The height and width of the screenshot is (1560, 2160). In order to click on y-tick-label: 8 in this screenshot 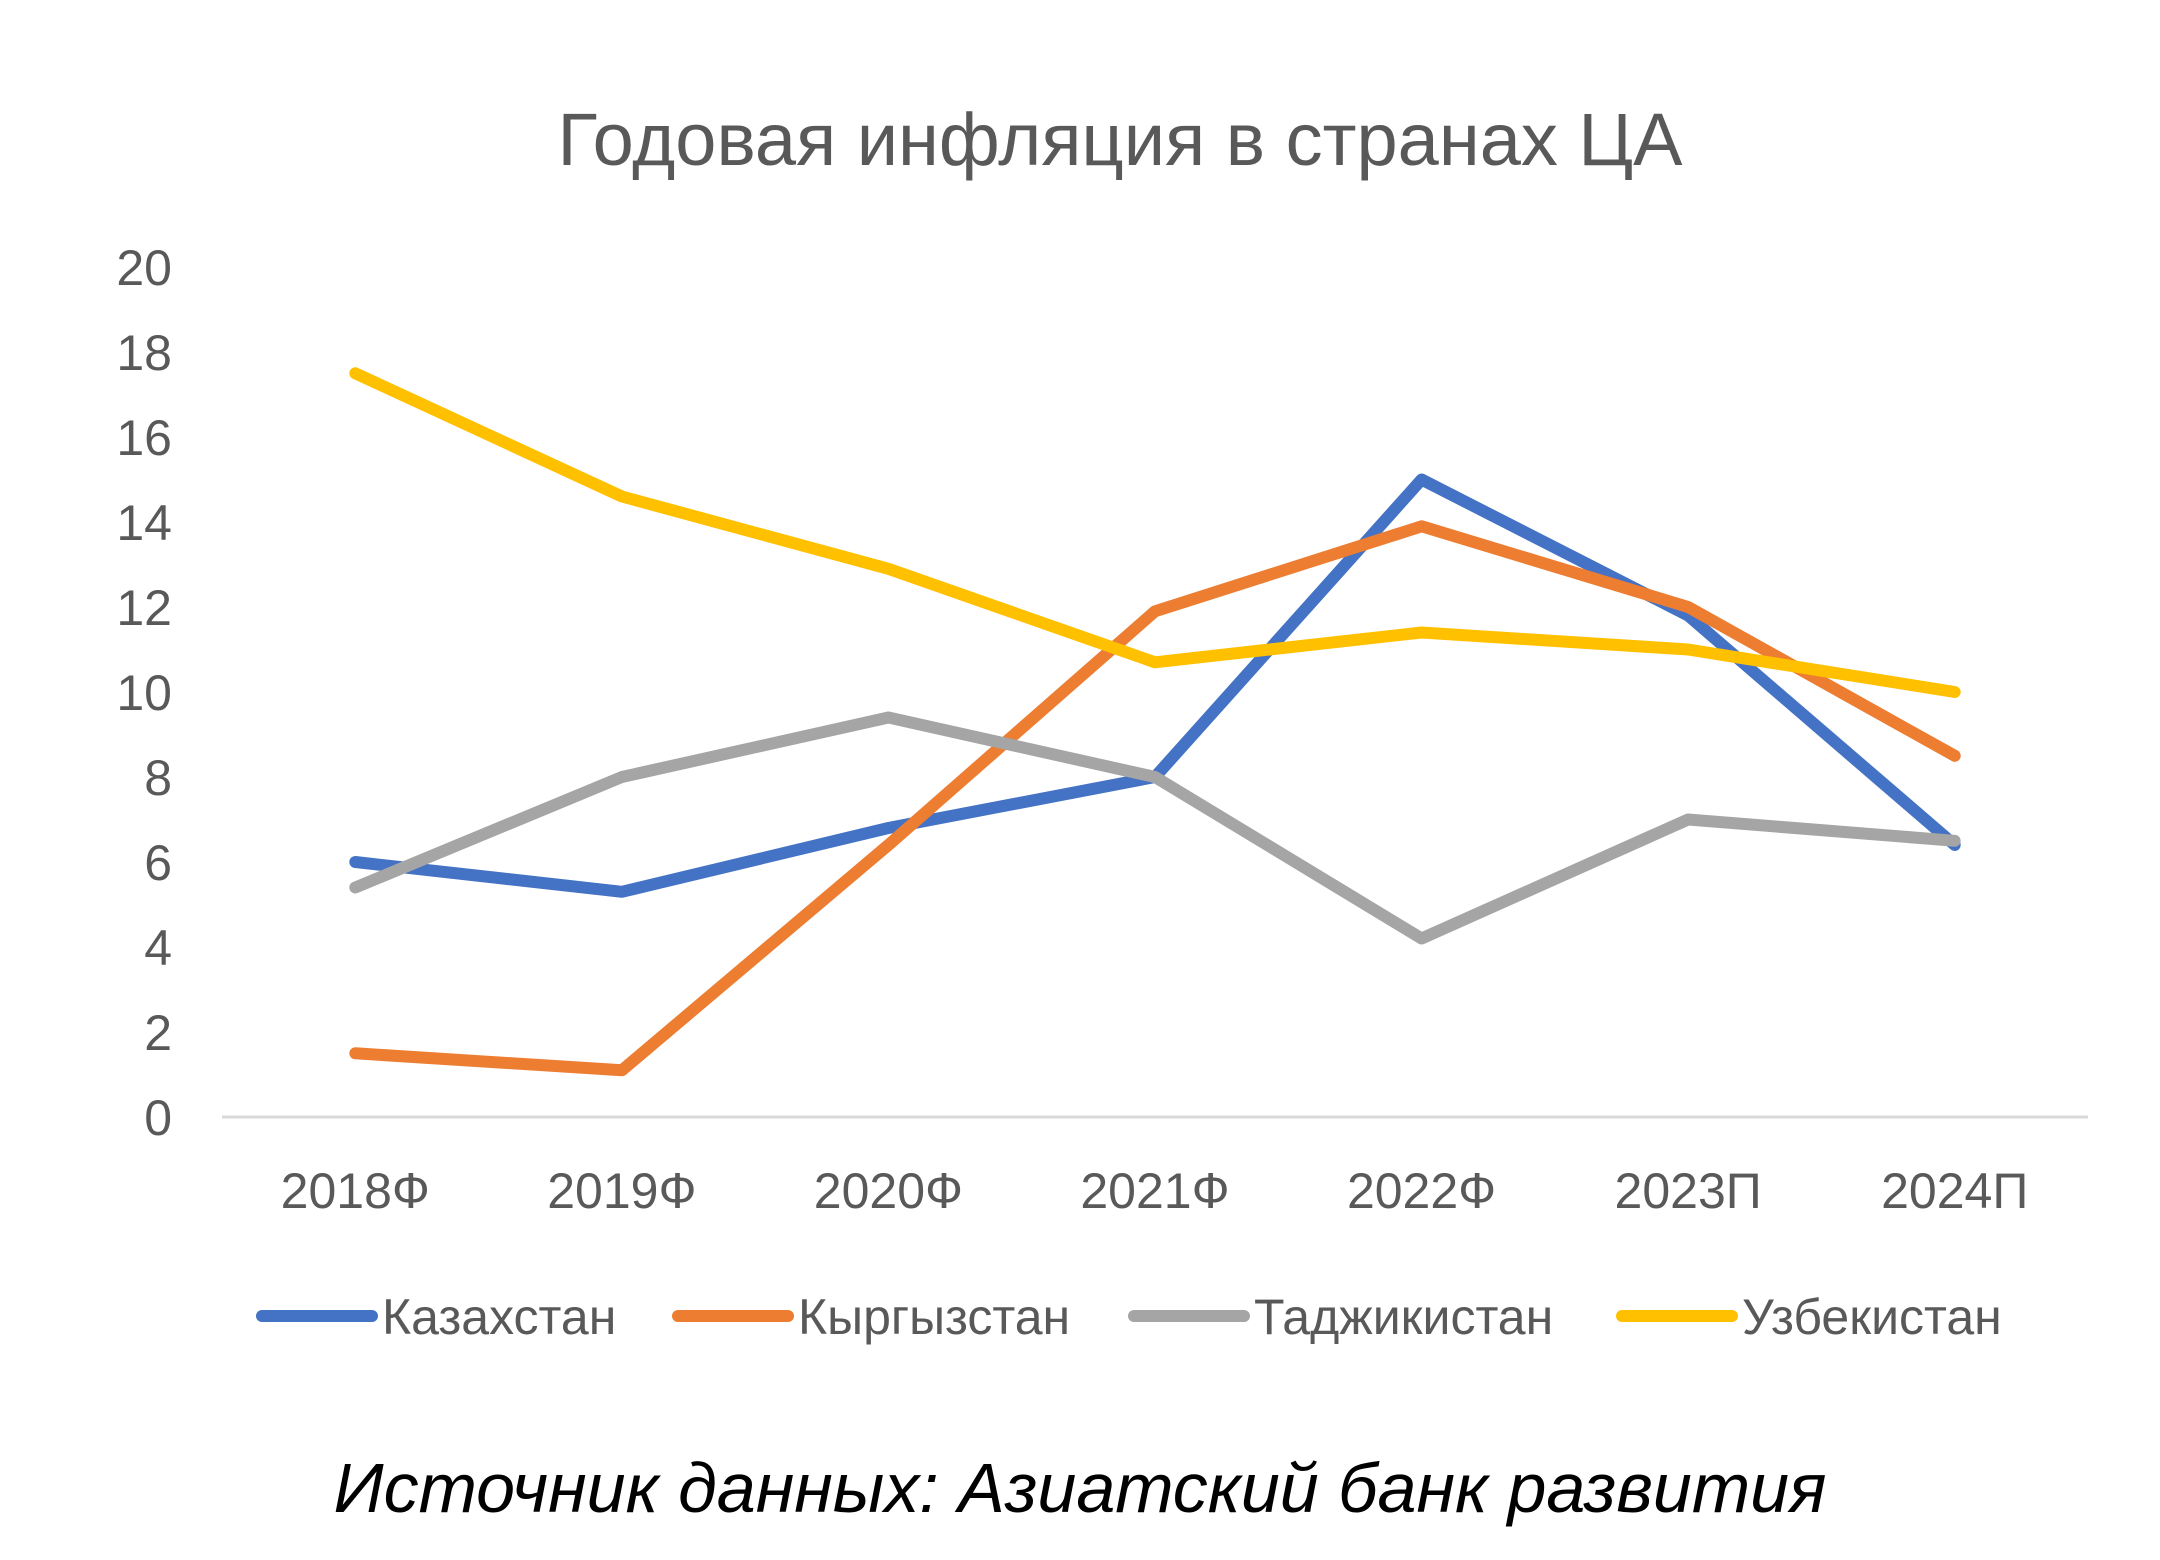, I will do `click(158, 778)`.